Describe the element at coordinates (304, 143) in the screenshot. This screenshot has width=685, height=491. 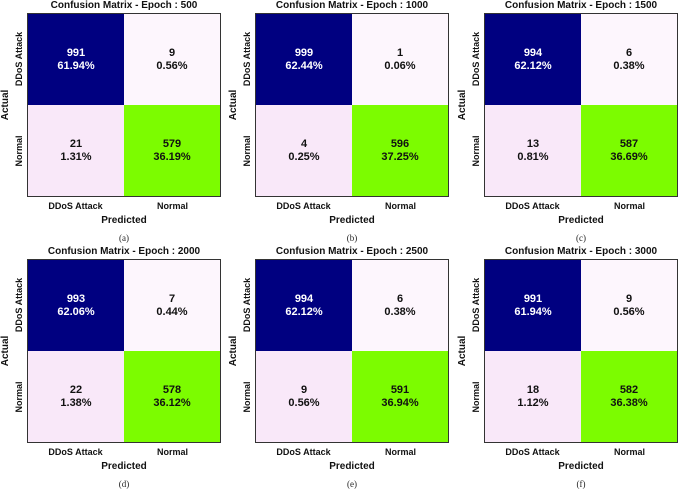
I see `cell-count: 4` at that location.